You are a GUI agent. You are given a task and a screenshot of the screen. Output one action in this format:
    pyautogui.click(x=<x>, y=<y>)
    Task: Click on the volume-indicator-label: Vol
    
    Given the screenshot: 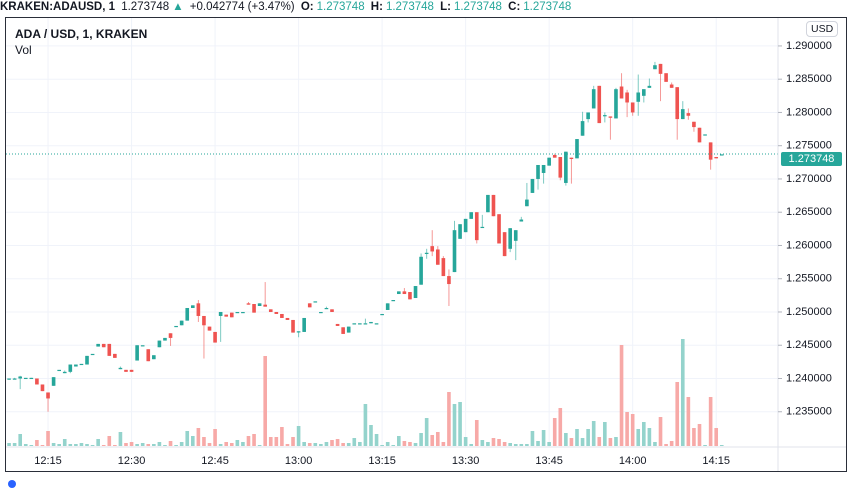 What is the action you would take?
    pyautogui.click(x=23, y=50)
    